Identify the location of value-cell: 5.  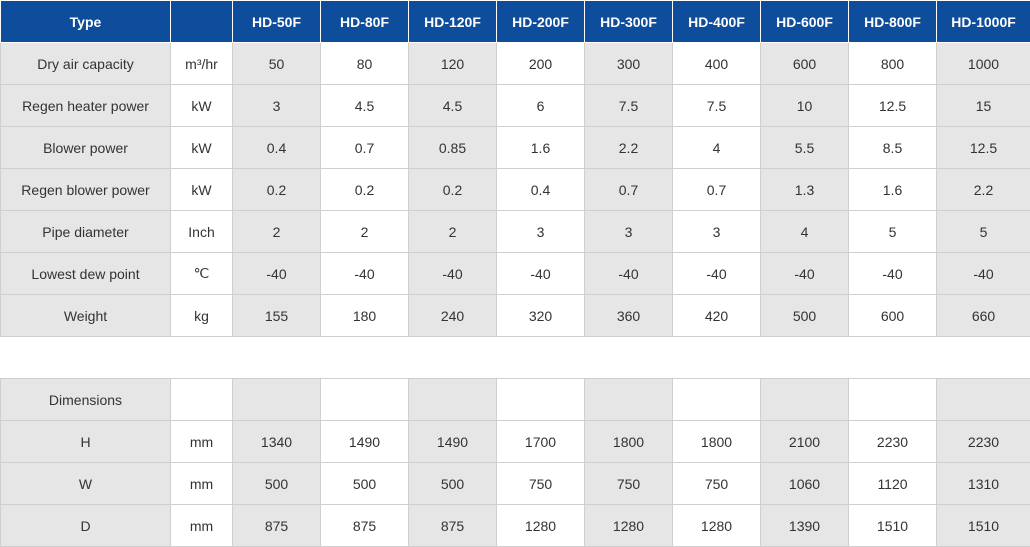
(893, 232).